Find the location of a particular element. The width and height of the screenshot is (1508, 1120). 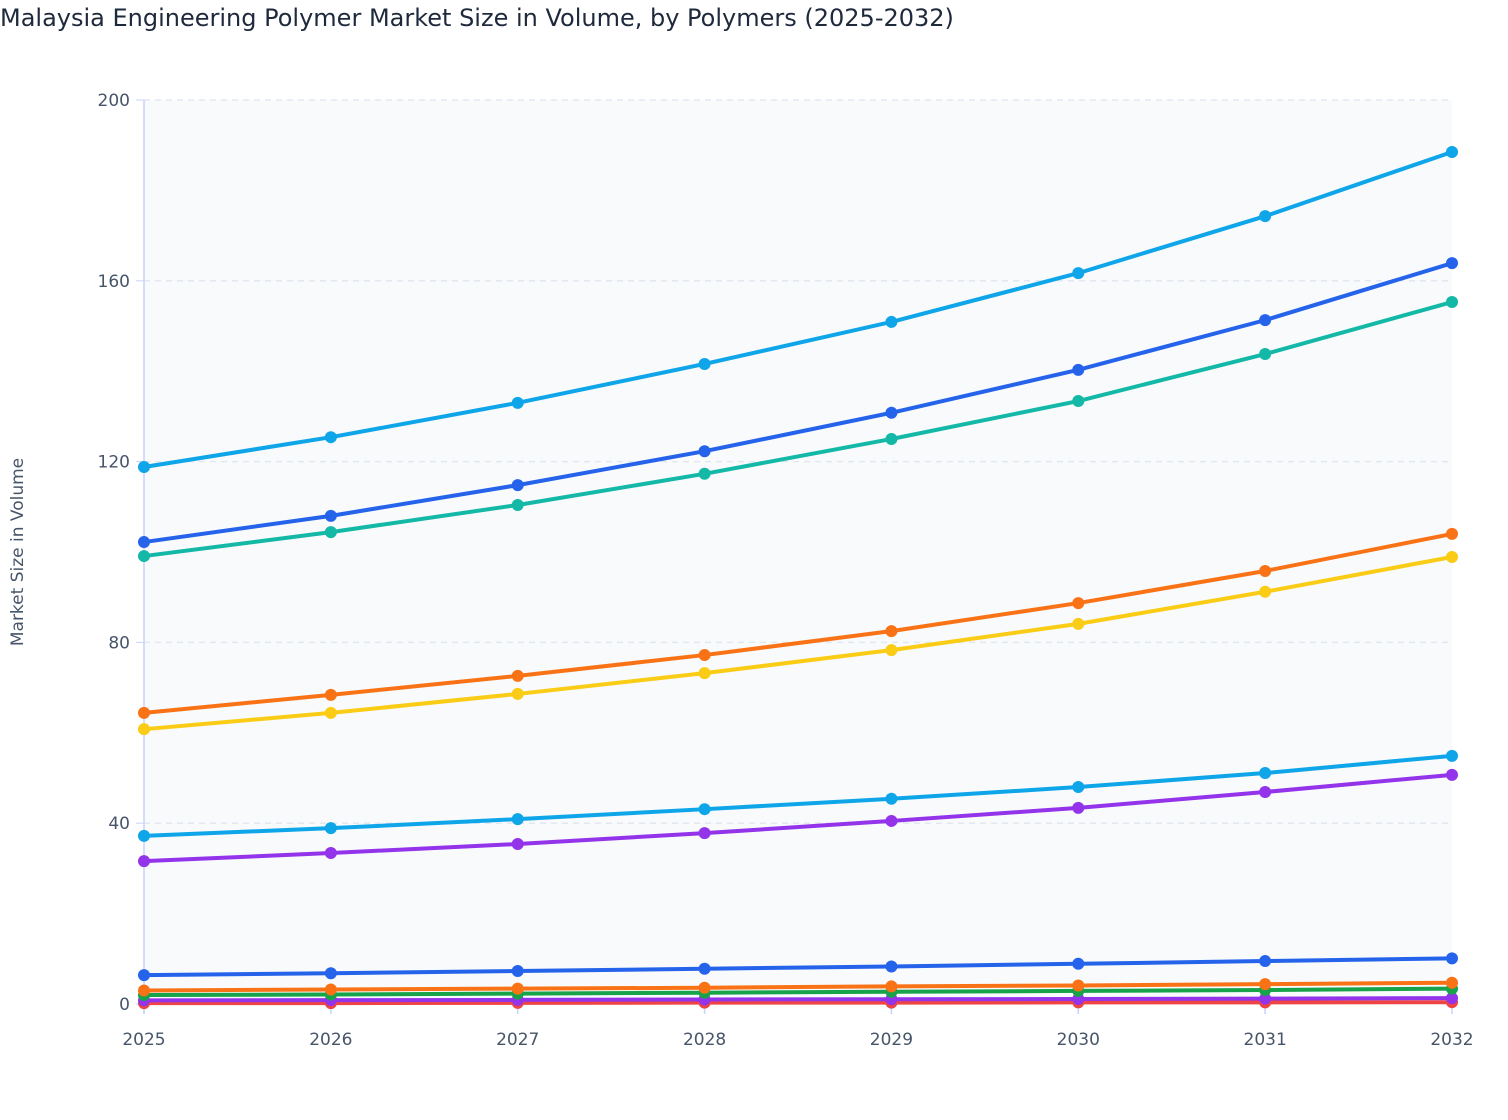

x-tick-label: 2026 is located at coordinates (330, 1040).